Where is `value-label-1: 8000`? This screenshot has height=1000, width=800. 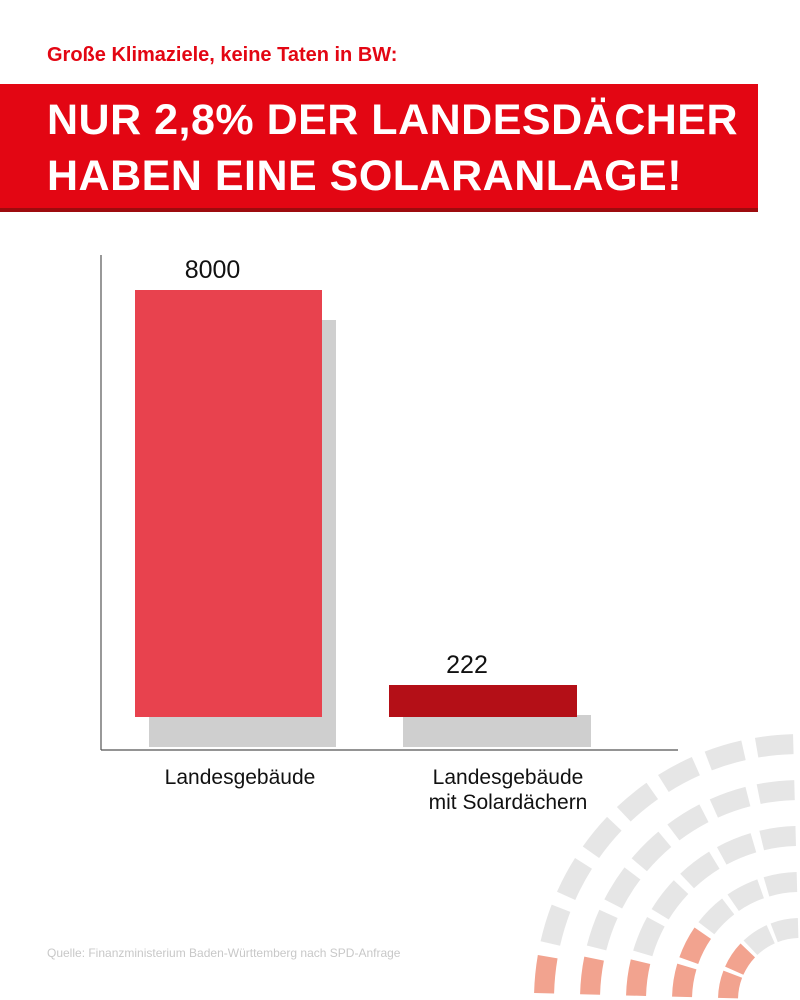 value-label-1: 8000 is located at coordinates (213, 270).